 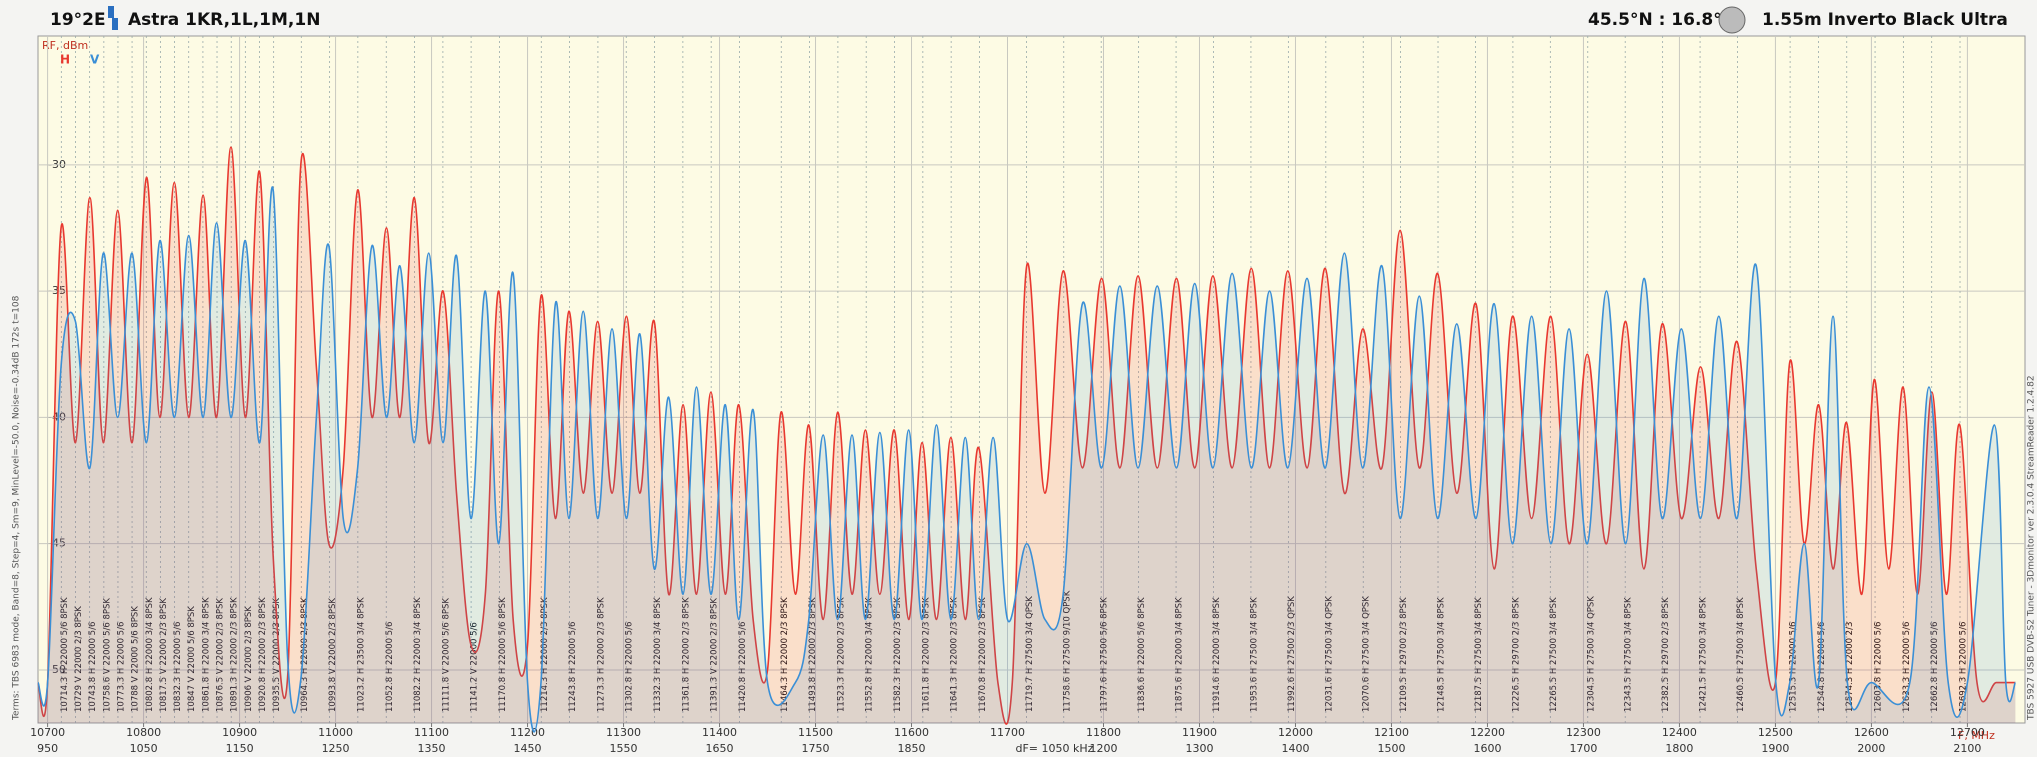 What do you see at coordinates (1007, 732) in the screenshot?
I see `x-tick-label: 11700` at bounding box center [1007, 732].